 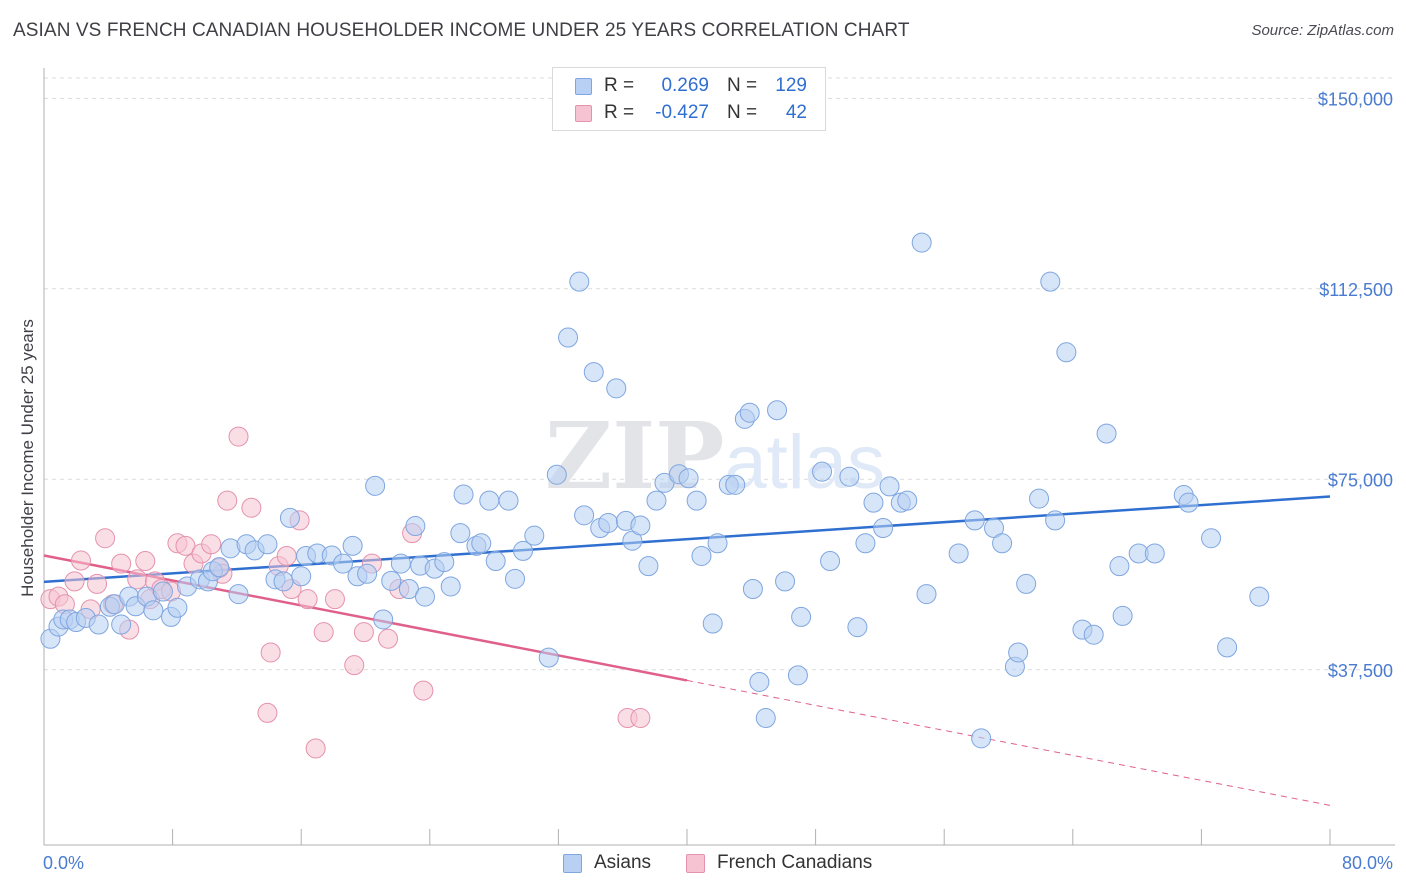 What do you see at coordinates (63, 863) in the screenshot?
I see `x-tick-label-min: 0.0%` at bounding box center [63, 863].